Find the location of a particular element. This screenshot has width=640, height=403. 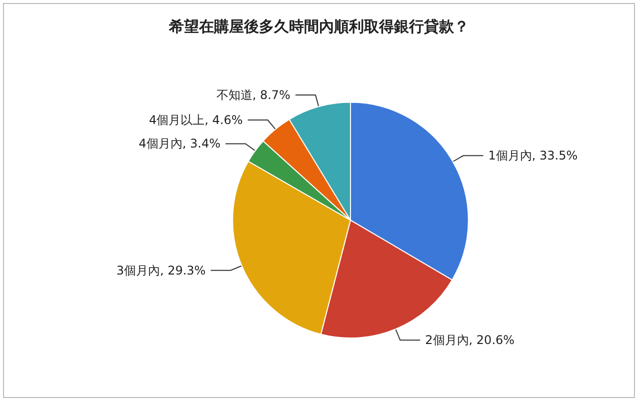

slice-label: 2個月內, 20.6% is located at coordinates (470, 340).